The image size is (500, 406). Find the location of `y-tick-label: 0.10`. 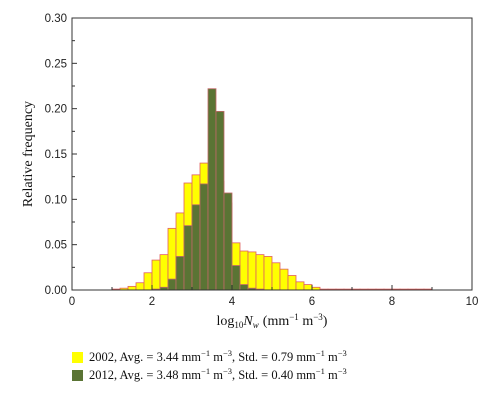

y-tick-label: 0.10 is located at coordinates (56, 200).